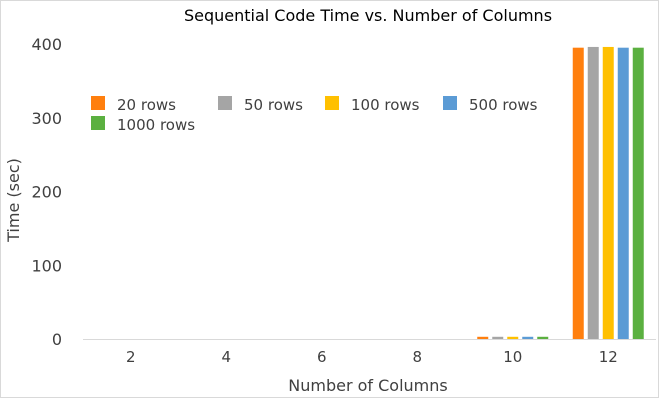 This screenshot has height=400, width=661. Describe the element at coordinates (314, 115) in the screenshot. I see `legend: 20 rows 50 rows 100 rows 500 rows 1000 rows` at that location.